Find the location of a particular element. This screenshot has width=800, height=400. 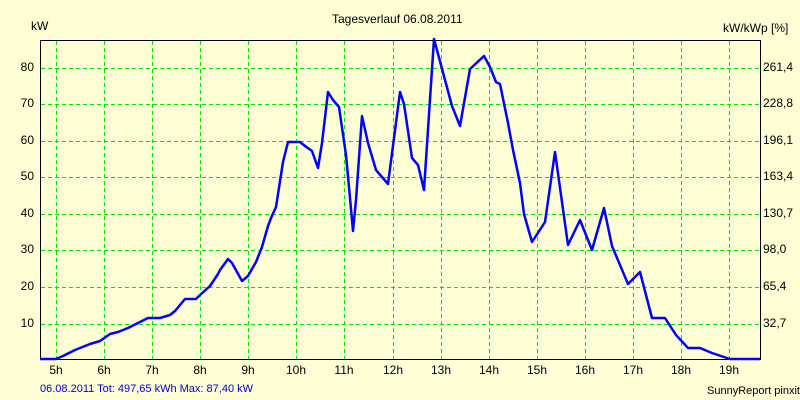

x-tick: 5h is located at coordinates (56, 370).